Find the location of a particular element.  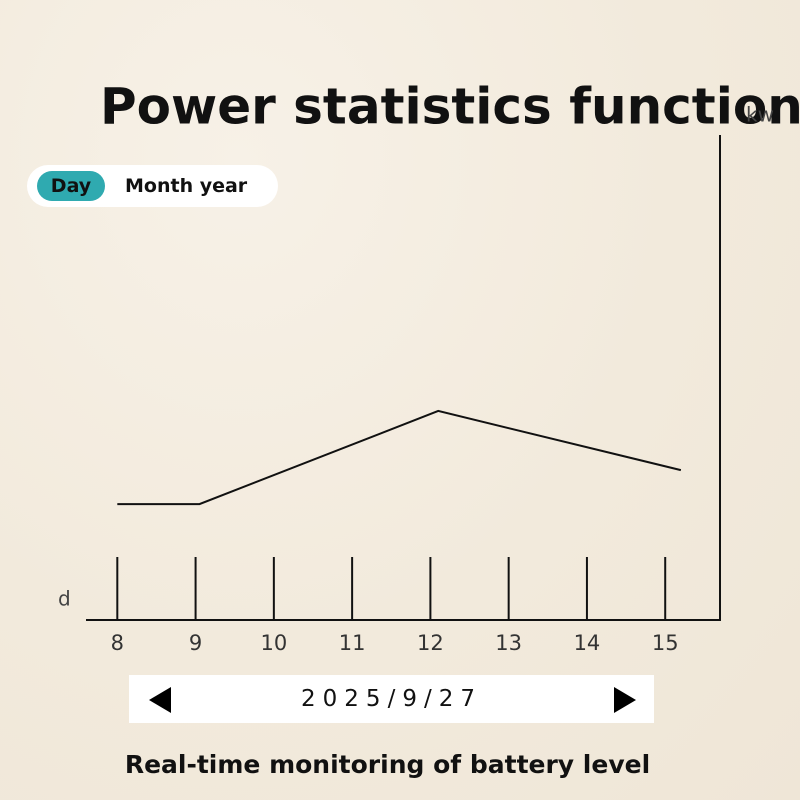

x-tick-label: 13 is located at coordinates (508, 643).